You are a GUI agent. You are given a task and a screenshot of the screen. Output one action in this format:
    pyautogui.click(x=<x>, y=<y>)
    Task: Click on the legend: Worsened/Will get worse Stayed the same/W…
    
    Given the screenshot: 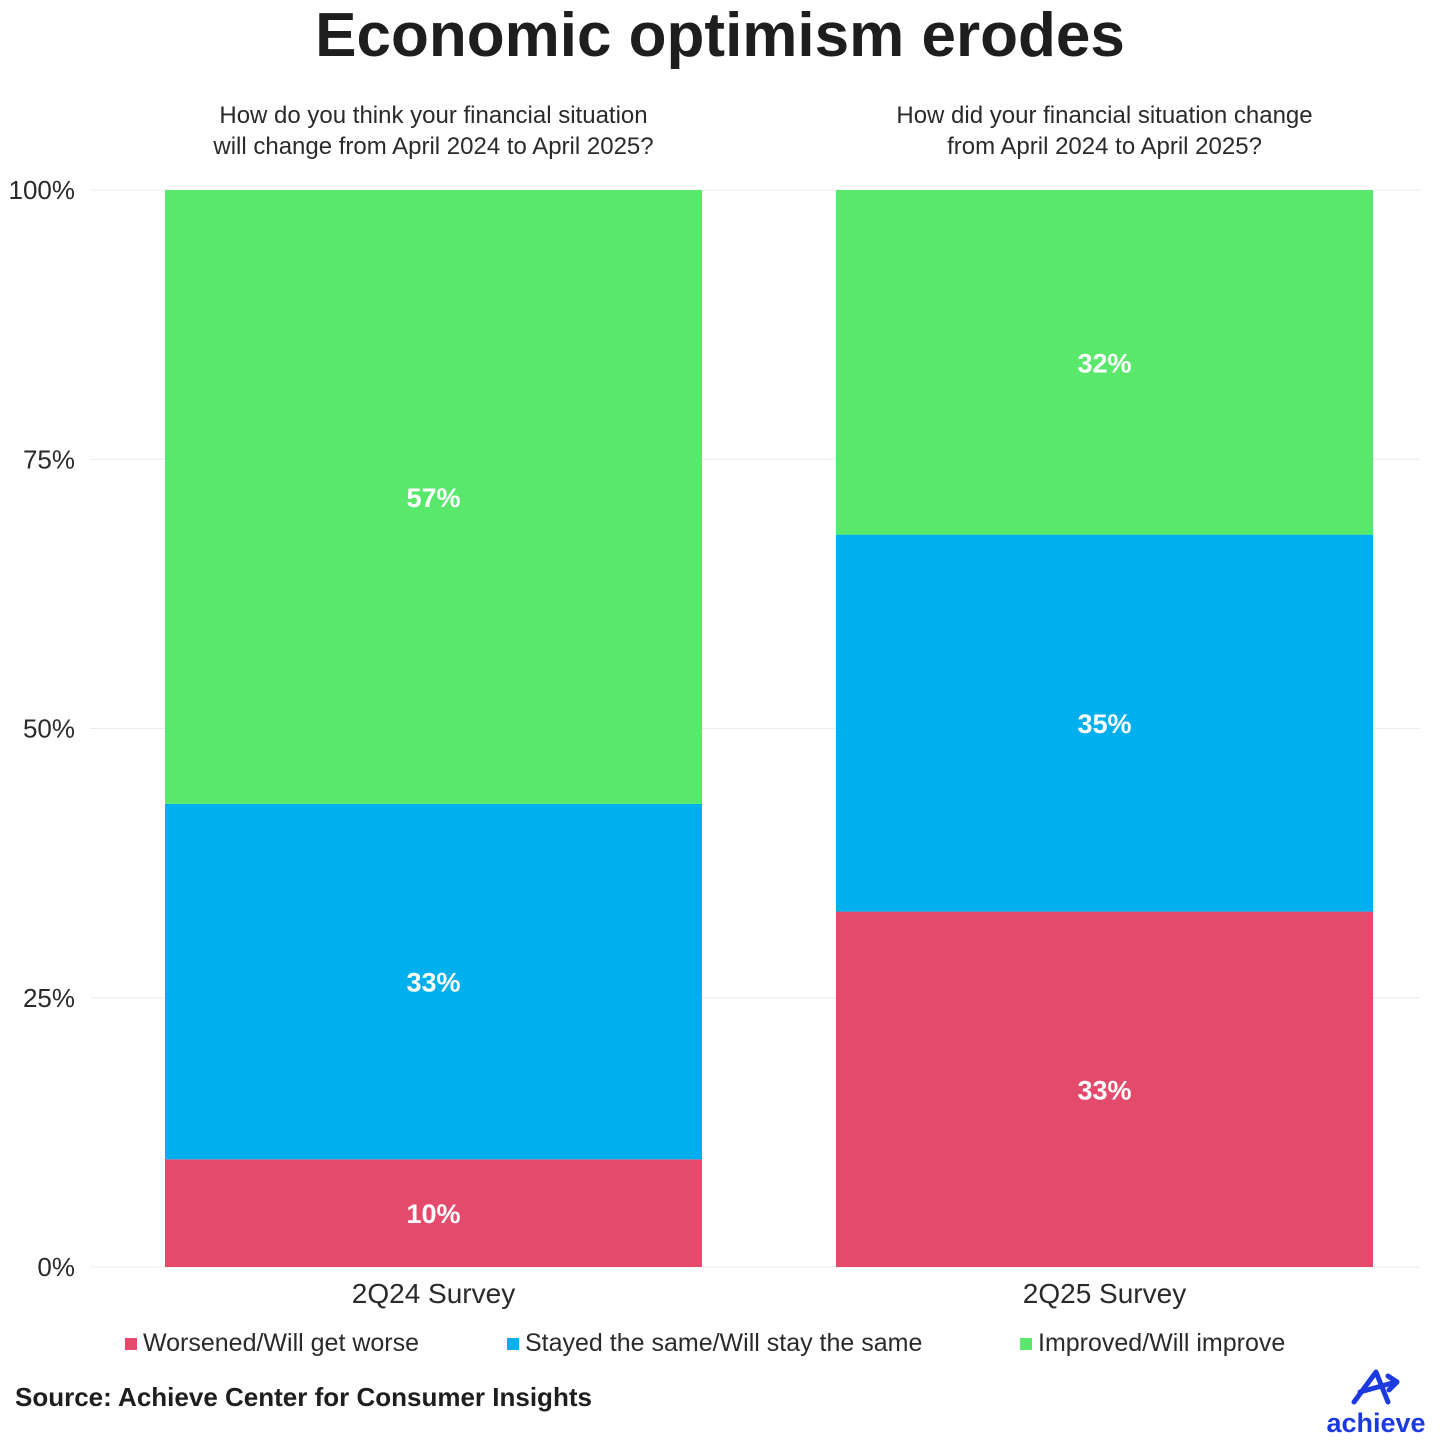 What is the action you would take?
    pyautogui.click(x=705, y=1343)
    